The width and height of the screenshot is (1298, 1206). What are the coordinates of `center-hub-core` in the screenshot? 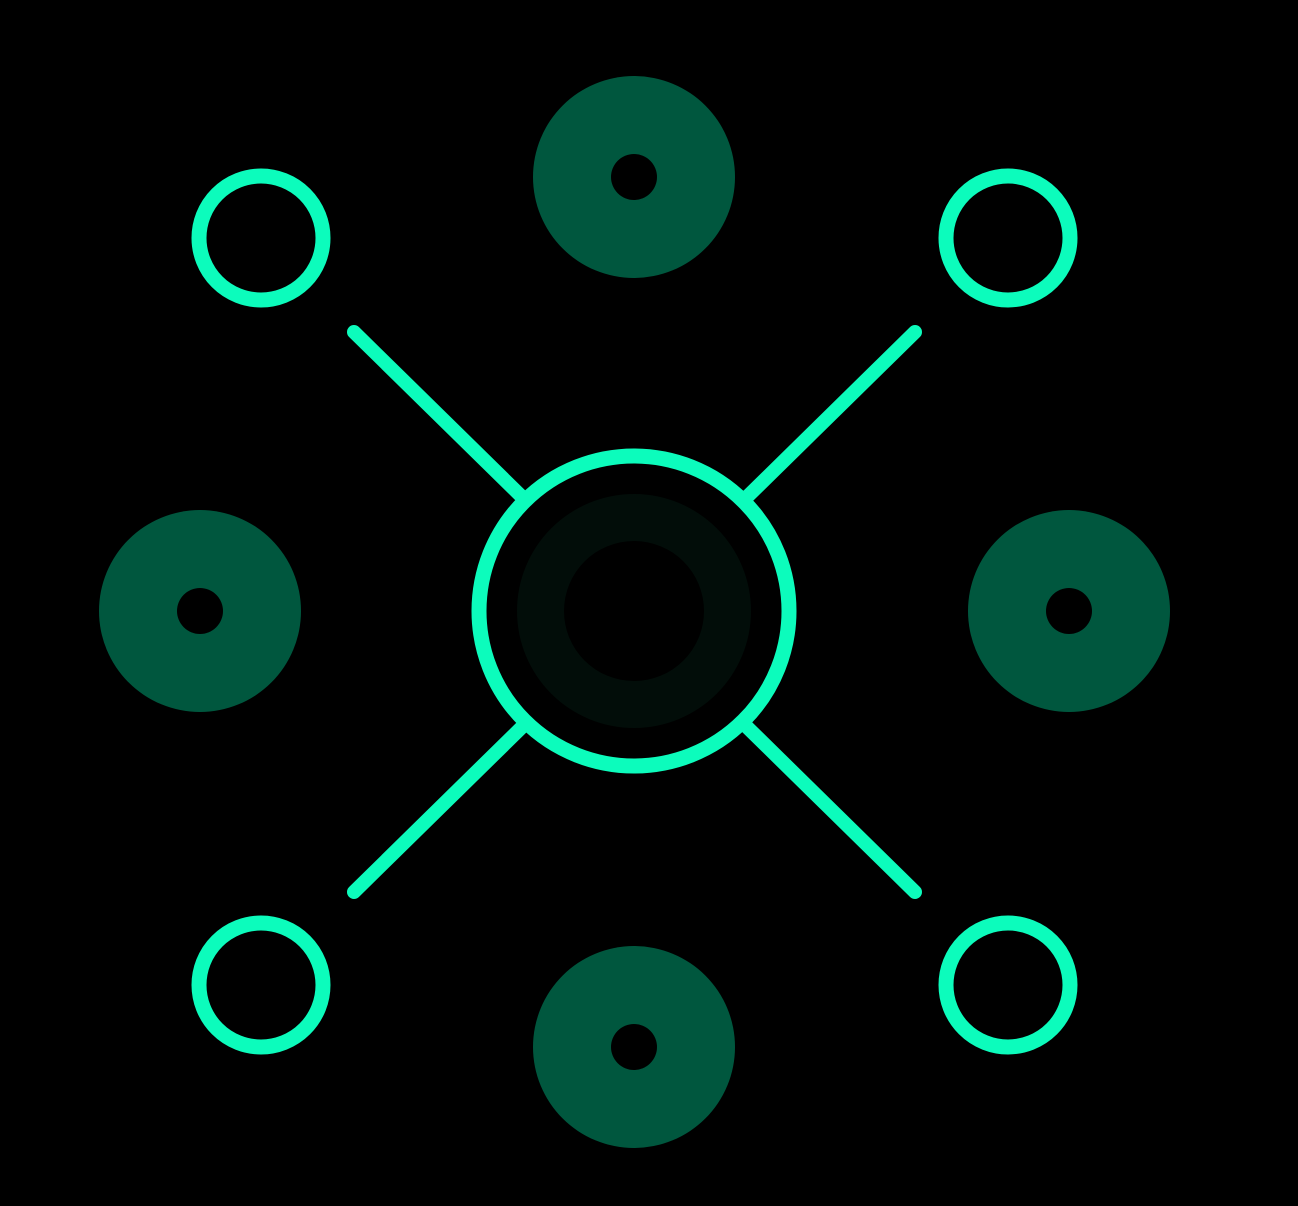 It's located at (634, 611).